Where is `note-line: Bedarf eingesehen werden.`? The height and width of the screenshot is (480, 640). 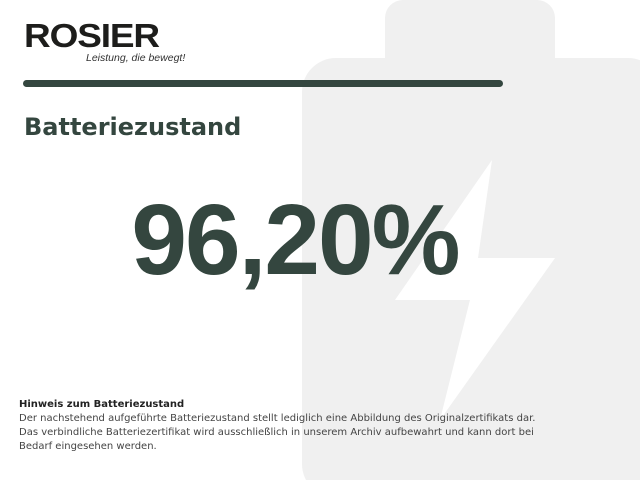
note-line: Bedarf eingesehen werden. is located at coordinates (88, 446).